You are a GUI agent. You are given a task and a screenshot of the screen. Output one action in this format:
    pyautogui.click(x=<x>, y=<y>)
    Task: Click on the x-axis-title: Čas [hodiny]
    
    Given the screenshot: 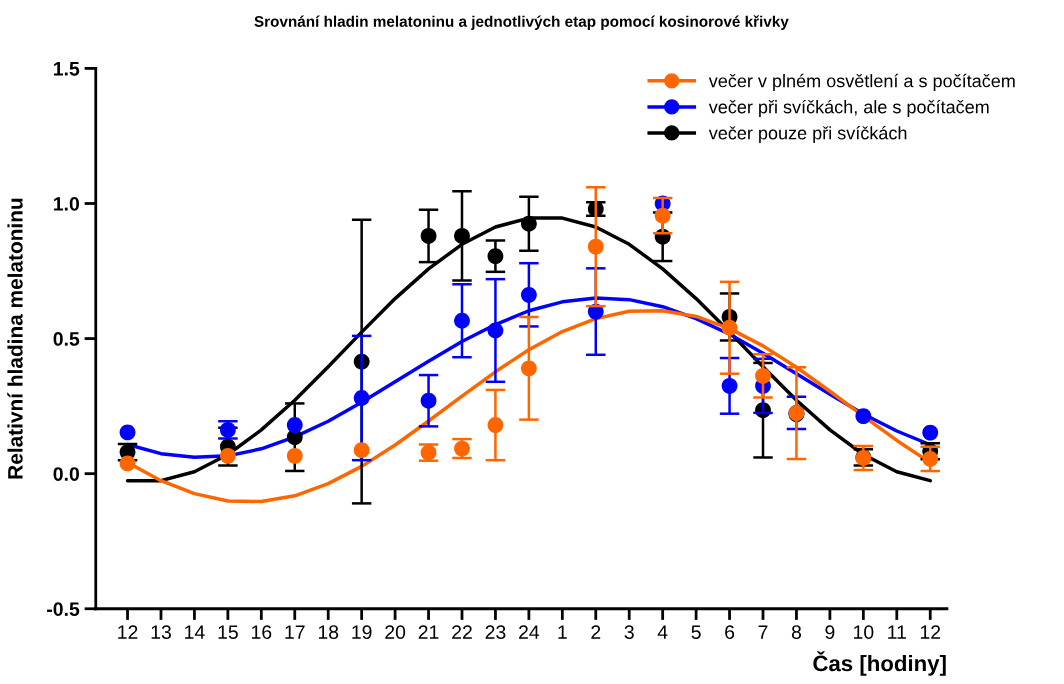 What is the action you would take?
    pyautogui.click(x=879, y=663)
    